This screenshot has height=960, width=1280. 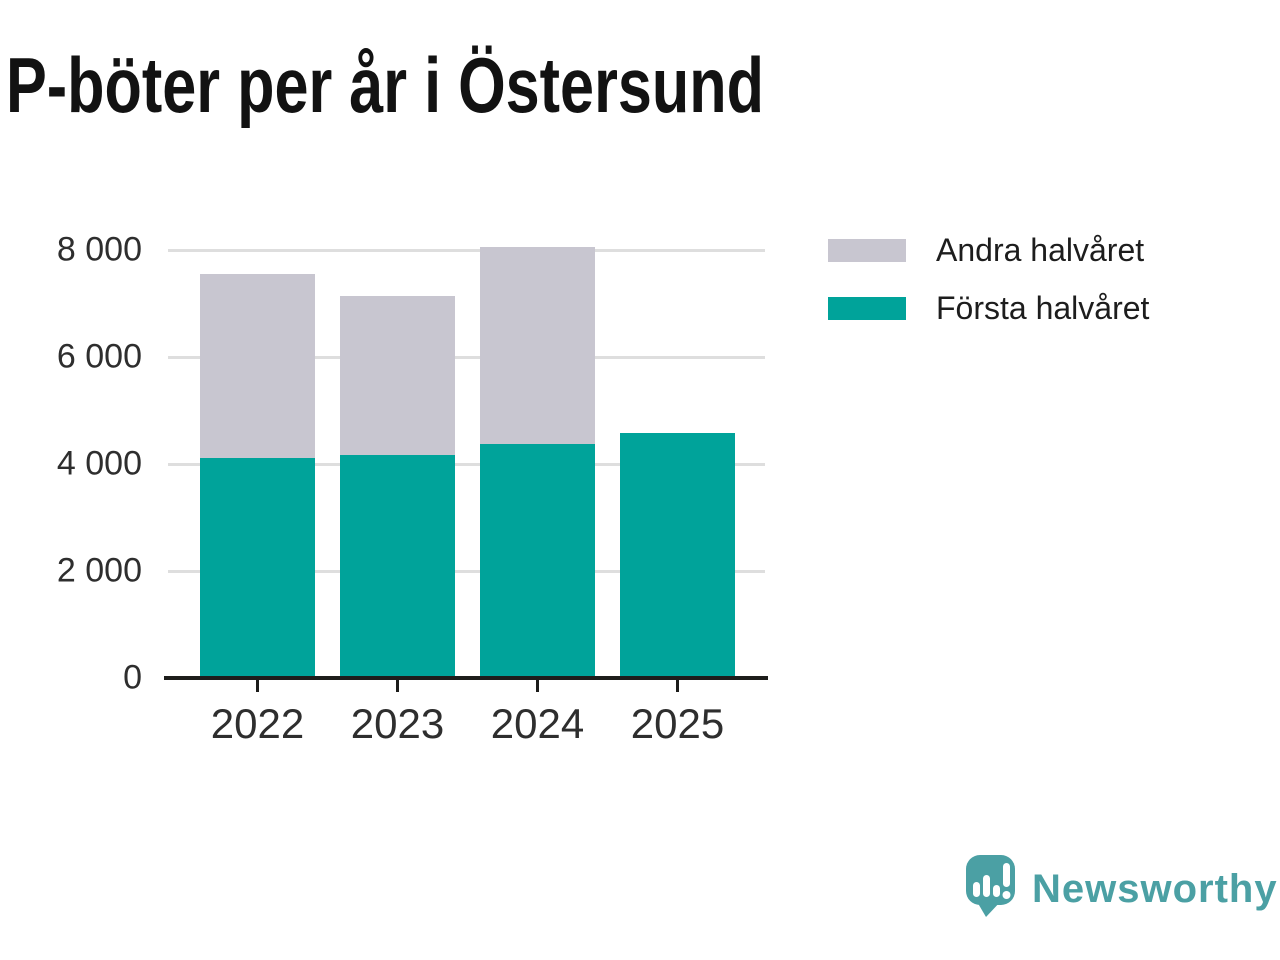 What do you see at coordinates (867, 250) in the screenshot?
I see `legend-swatch-andra-halv-ret` at bounding box center [867, 250].